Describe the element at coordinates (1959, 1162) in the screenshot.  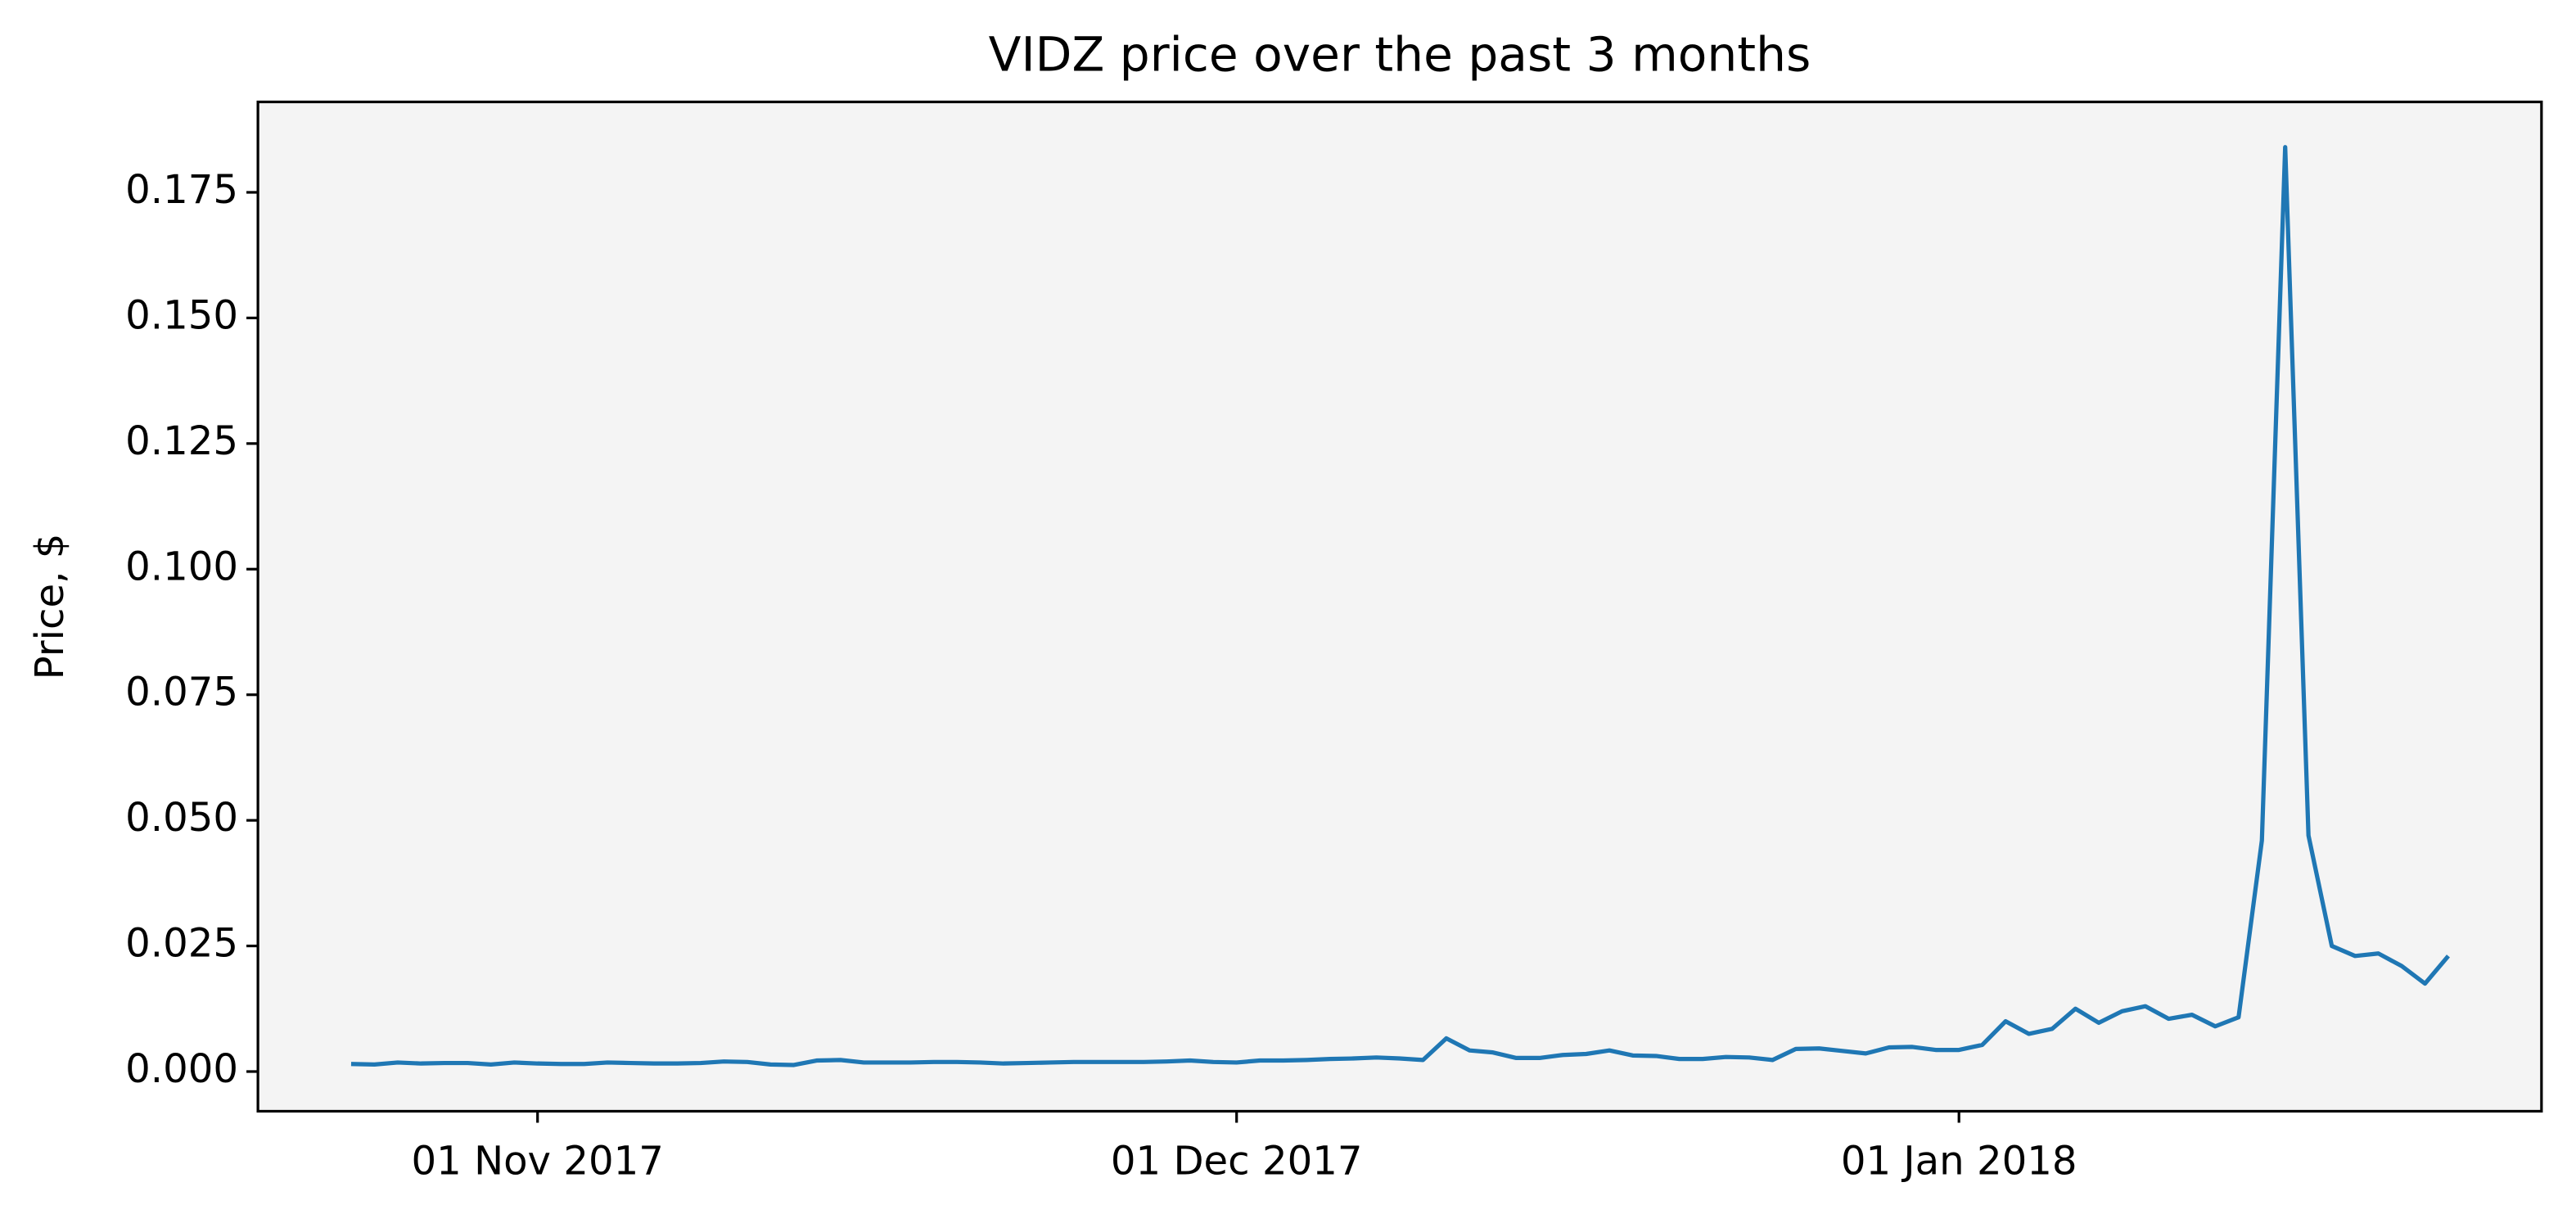
I see `x-tick-label: 01 Jan 2018` at that location.